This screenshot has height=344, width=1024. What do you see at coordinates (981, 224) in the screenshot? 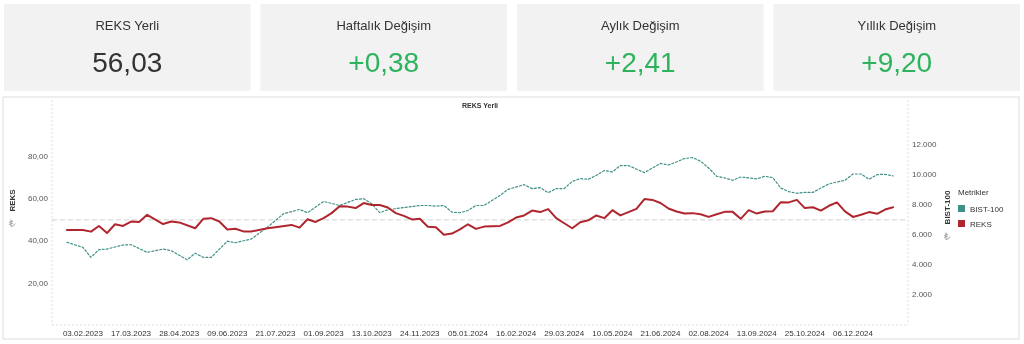
I see `legend-label: REKS` at bounding box center [981, 224].